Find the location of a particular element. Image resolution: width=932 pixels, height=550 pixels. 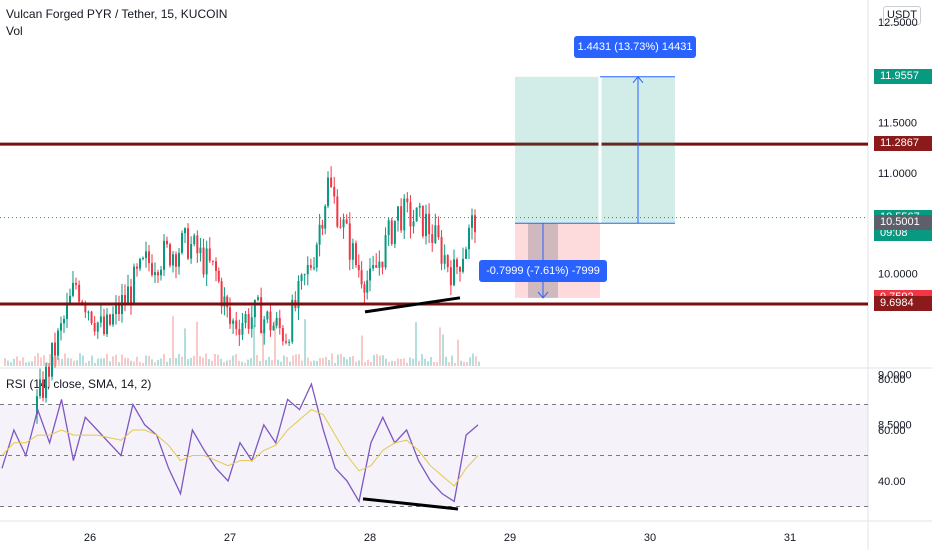

time-tick-label: 29 is located at coordinates (510, 538).